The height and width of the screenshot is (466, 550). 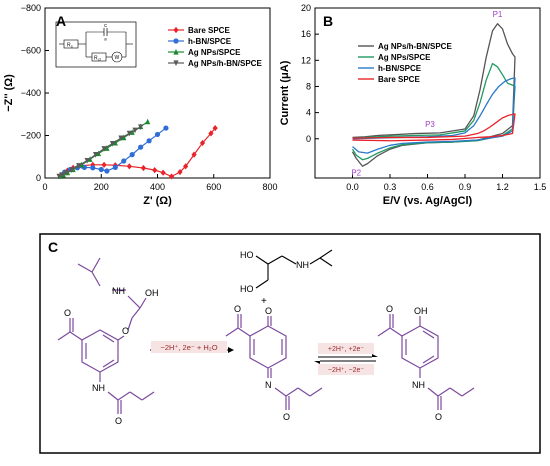 What do you see at coordinates (67, 313) in the screenshot?
I see `reactant-carbonyl-o: O` at bounding box center [67, 313].